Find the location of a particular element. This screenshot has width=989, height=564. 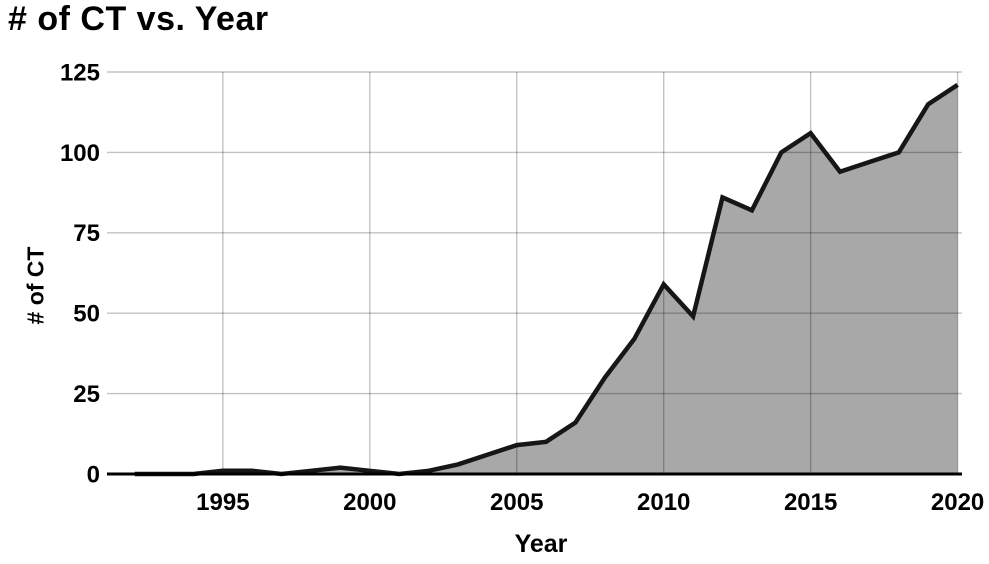

chart-title: # of CT vs. Year is located at coordinates (138, 19).